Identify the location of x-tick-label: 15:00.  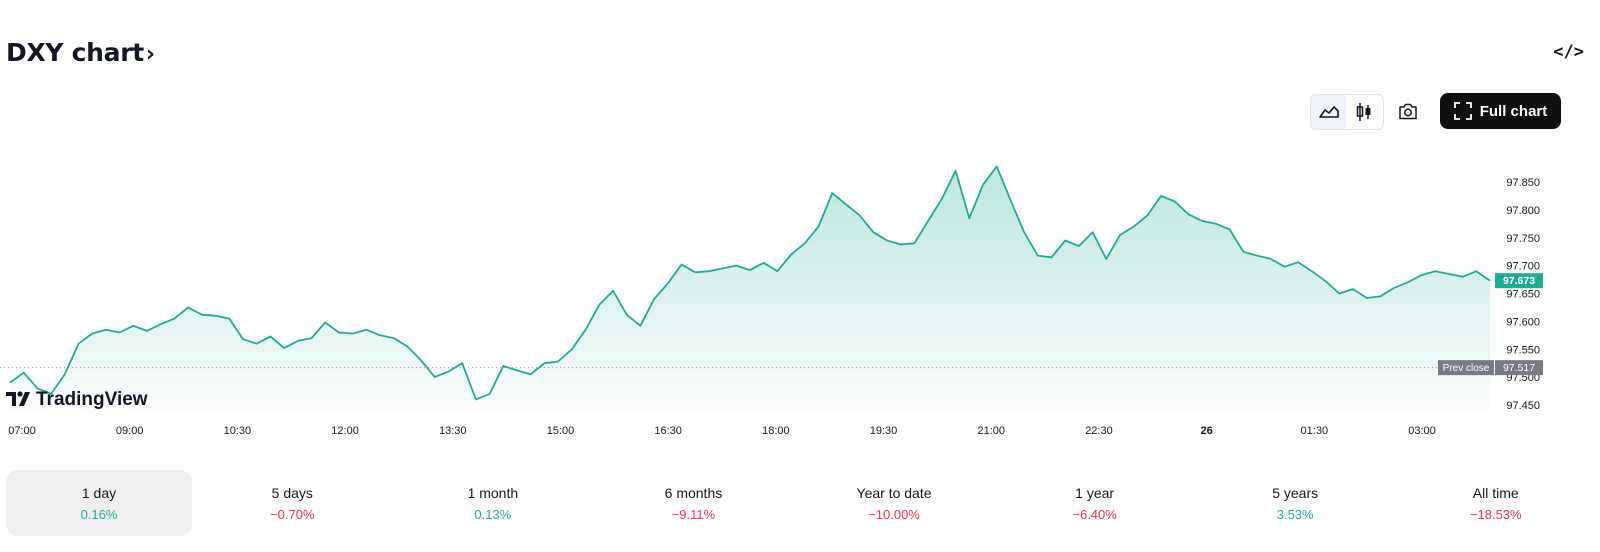
(561, 431).